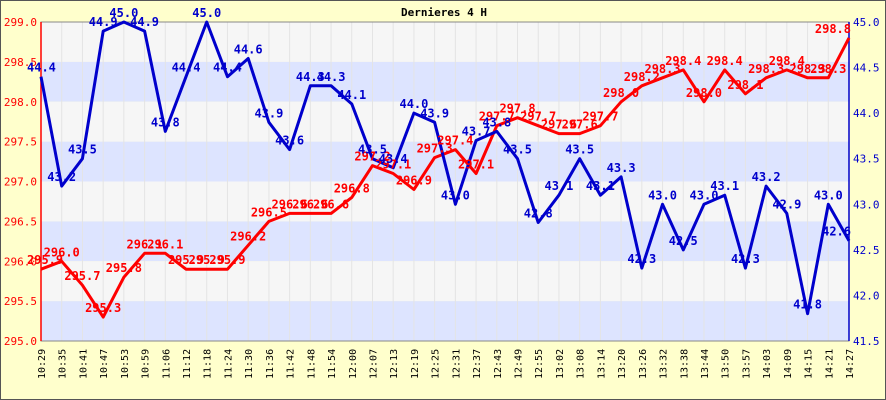 This screenshot has width=886, height=400. I want to click on left-tick-label: 297.5, so click(20, 142).